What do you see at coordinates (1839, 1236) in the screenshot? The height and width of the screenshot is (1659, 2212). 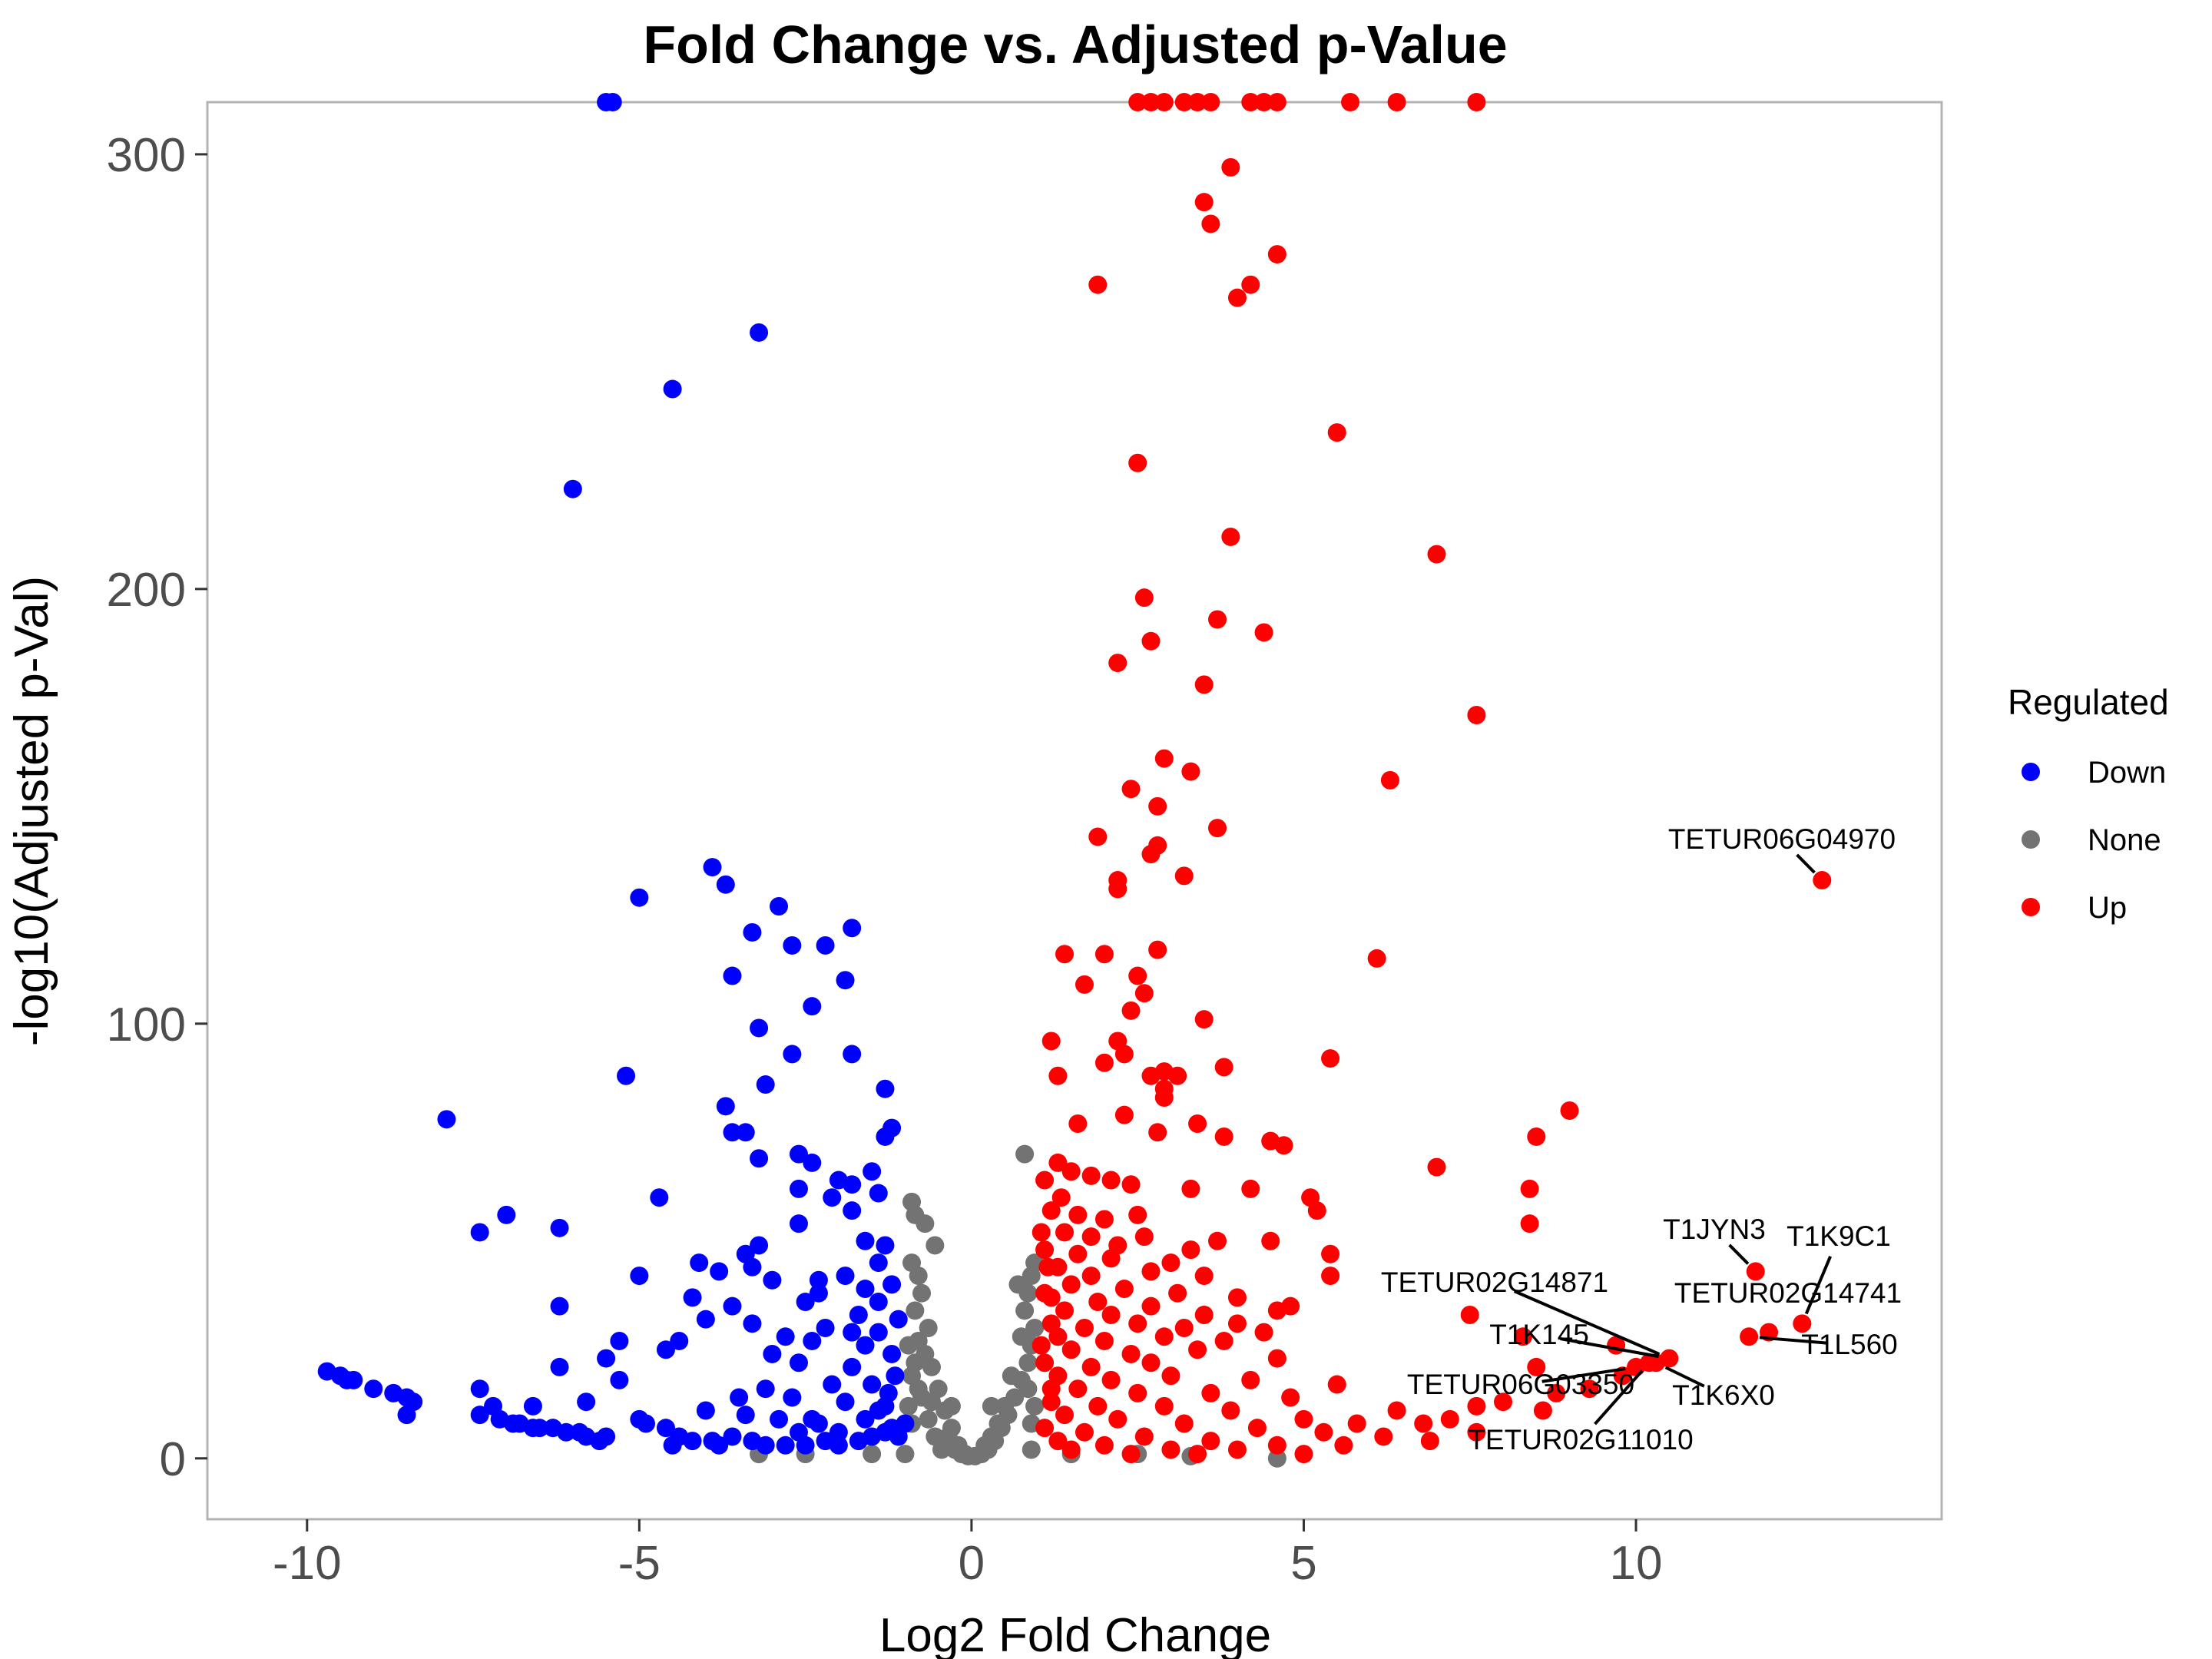 I see `gene-label: T1K9C1` at bounding box center [1839, 1236].